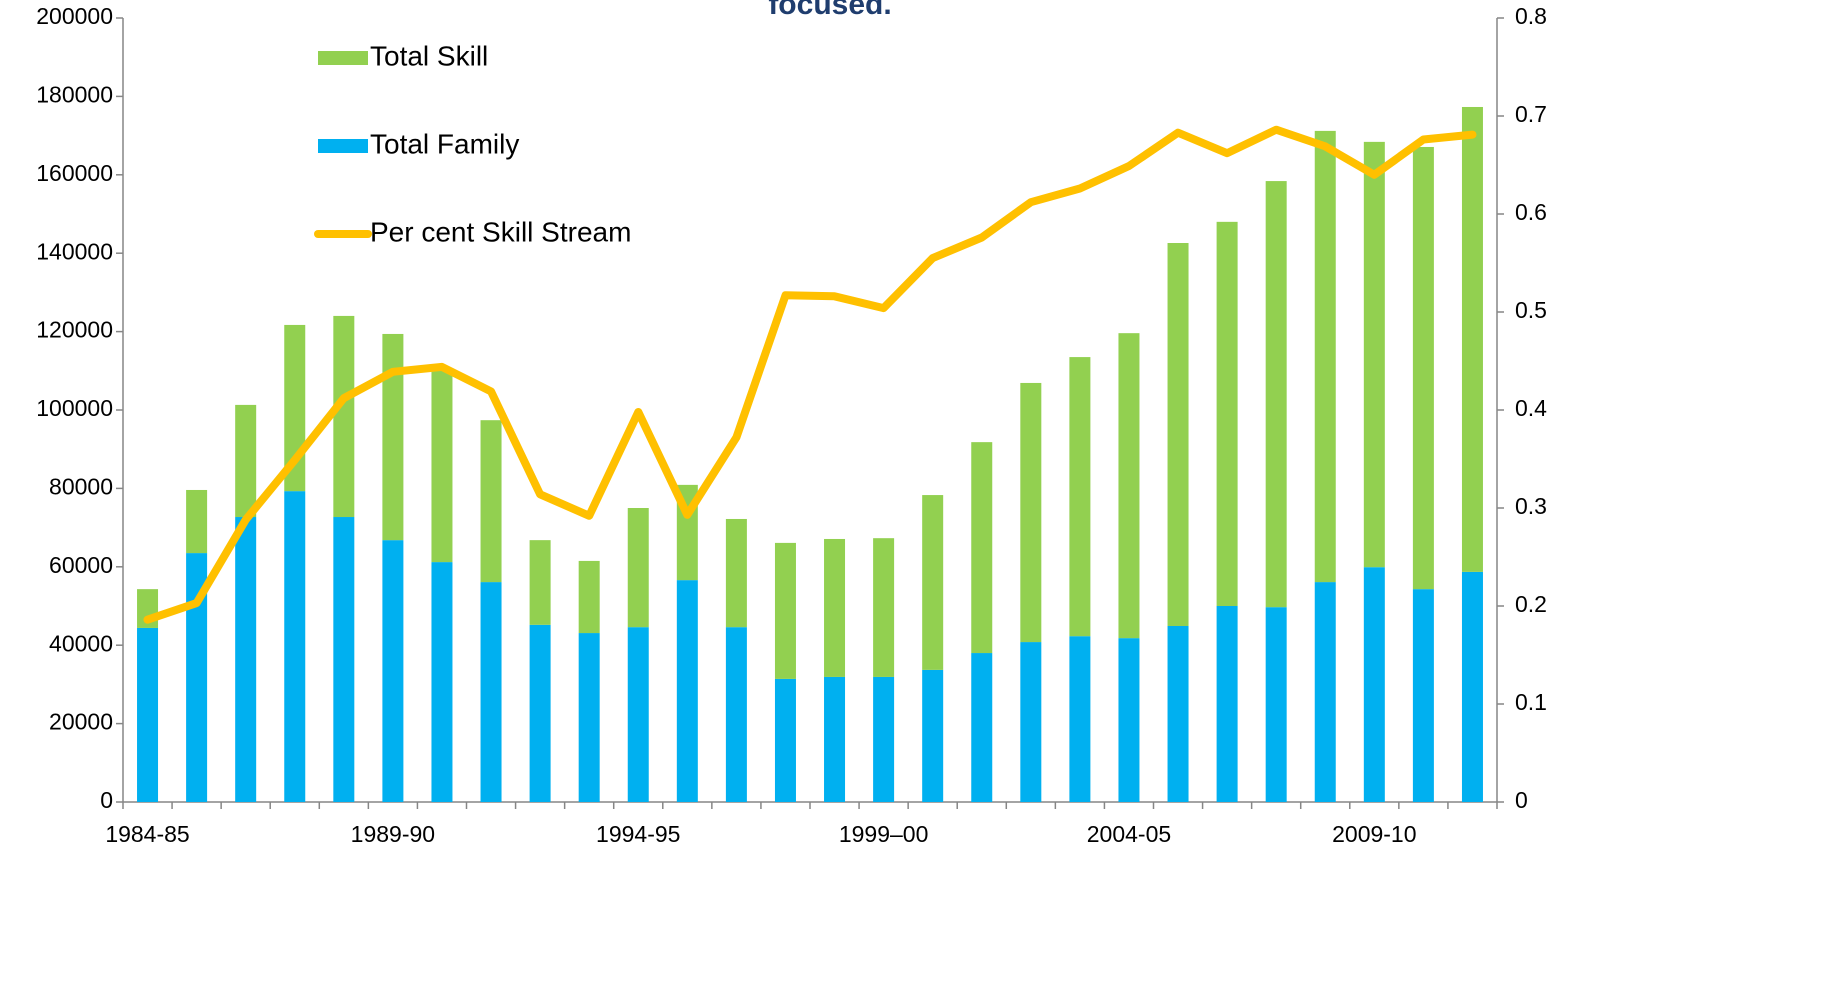 This screenshot has height=990, width=1831. Describe the element at coordinates (1374, 834) in the screenshot. I see `x-tick-label: 2009-10` at that location.